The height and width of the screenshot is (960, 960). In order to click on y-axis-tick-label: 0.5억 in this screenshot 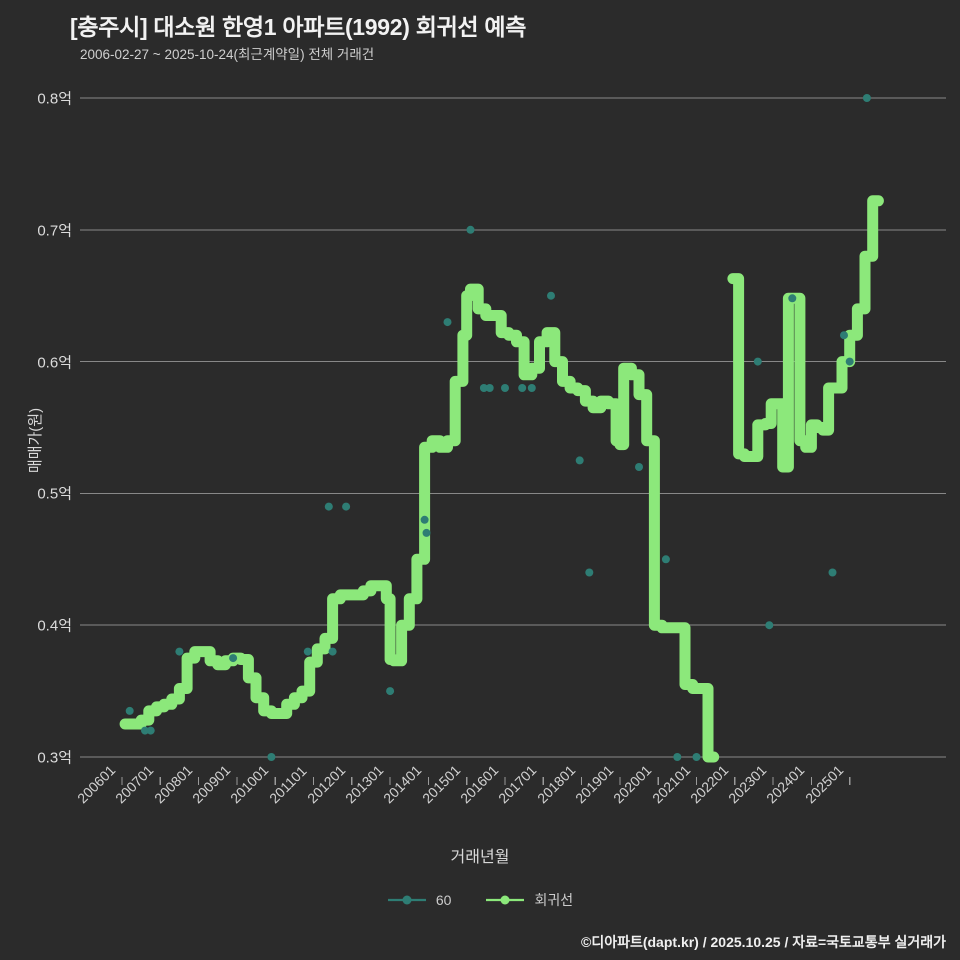, I will do `click(54, 494)`.